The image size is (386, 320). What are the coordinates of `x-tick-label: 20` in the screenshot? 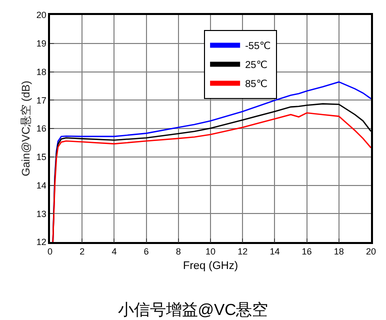 It's located at (371, 251).